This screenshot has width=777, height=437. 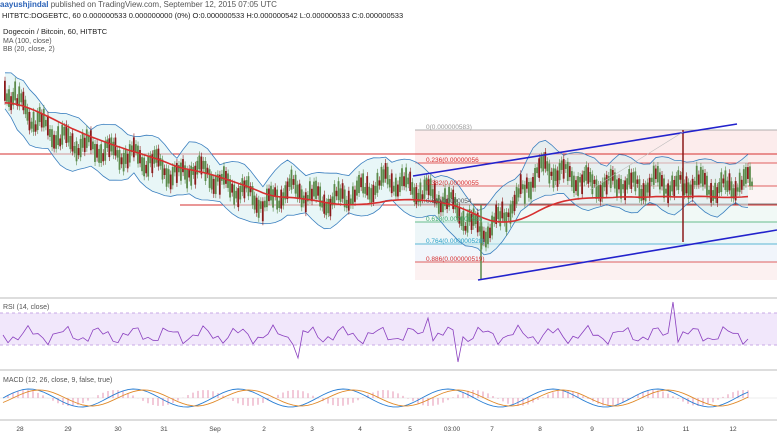 I want to click on author-link: aayushjindal, so click(x=24, y=4).